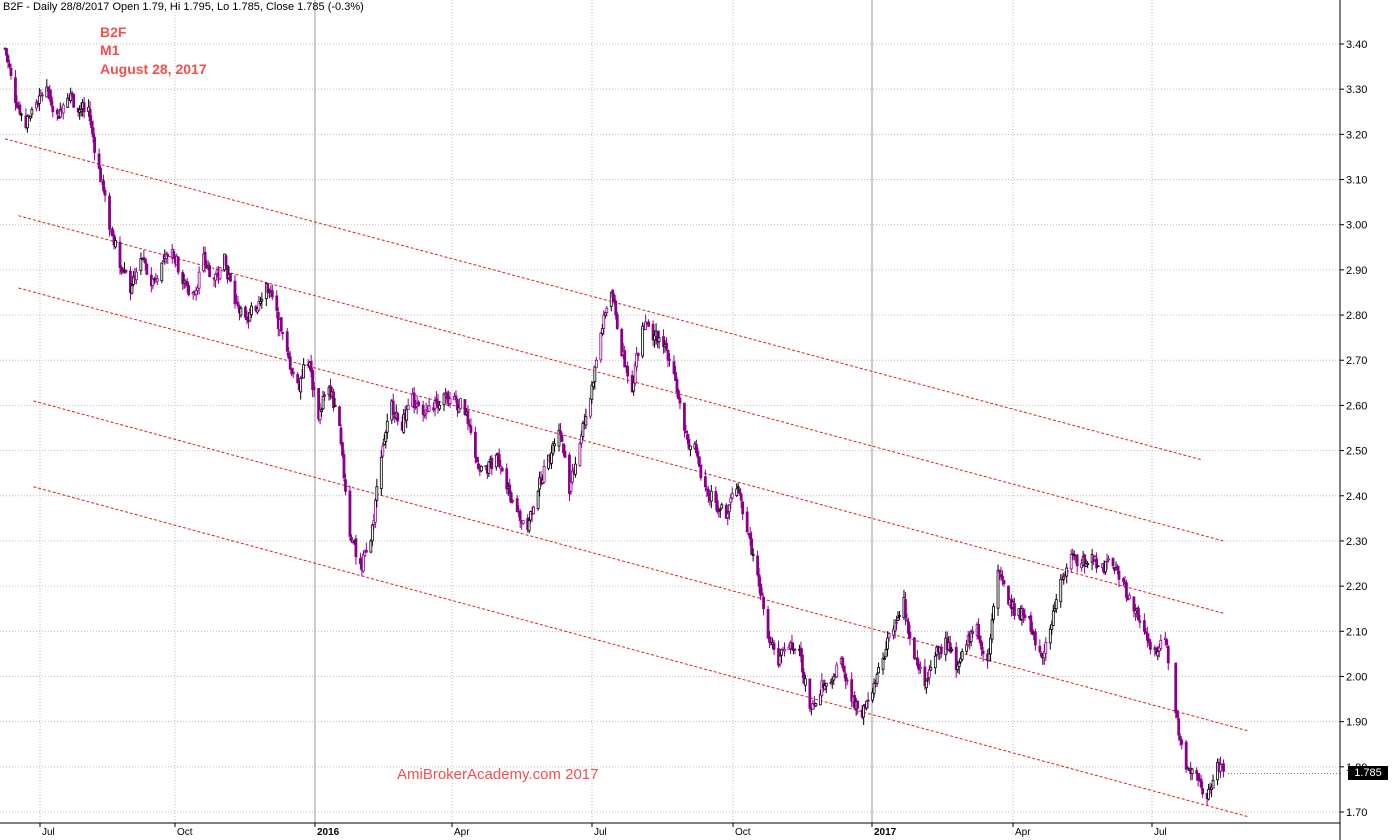 This screenshot has height=840, width=1400. Describe the element at coordinates (1356, 813) in the screenshot. I see `y-tick-label: 1.70` at that location.